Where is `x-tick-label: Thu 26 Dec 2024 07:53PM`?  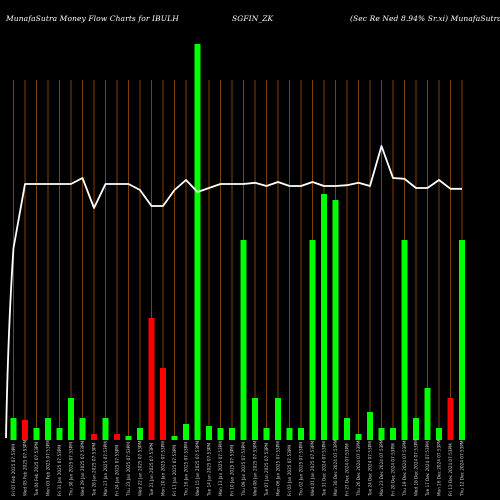
x-tick-label: Thu 26 Dec 2024 07:53PM is located at coordinates (358, 468).